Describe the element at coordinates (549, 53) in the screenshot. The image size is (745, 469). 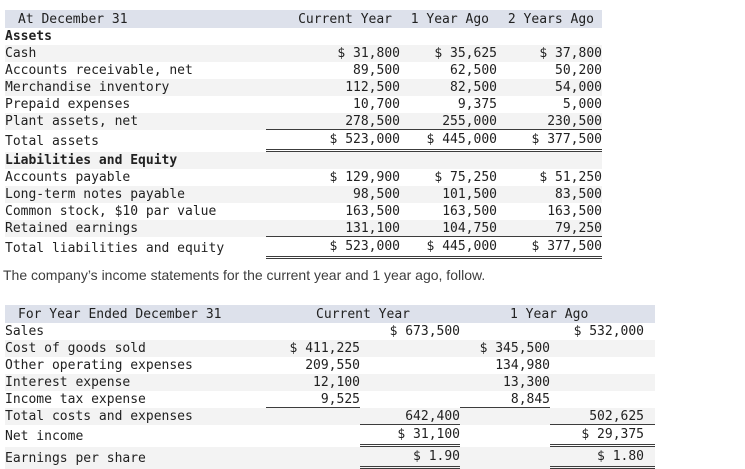
I see `cell-value: $ 37,800` at that location.